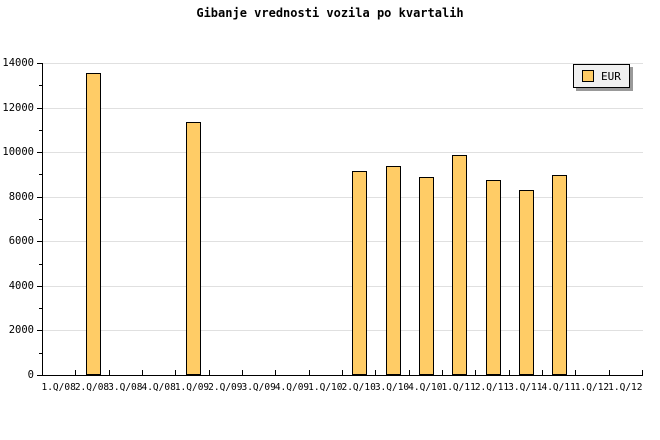 This screenshot has height=440, width=660. I want to click on x-tick-label: 2.Q/08, so click(92, 387).